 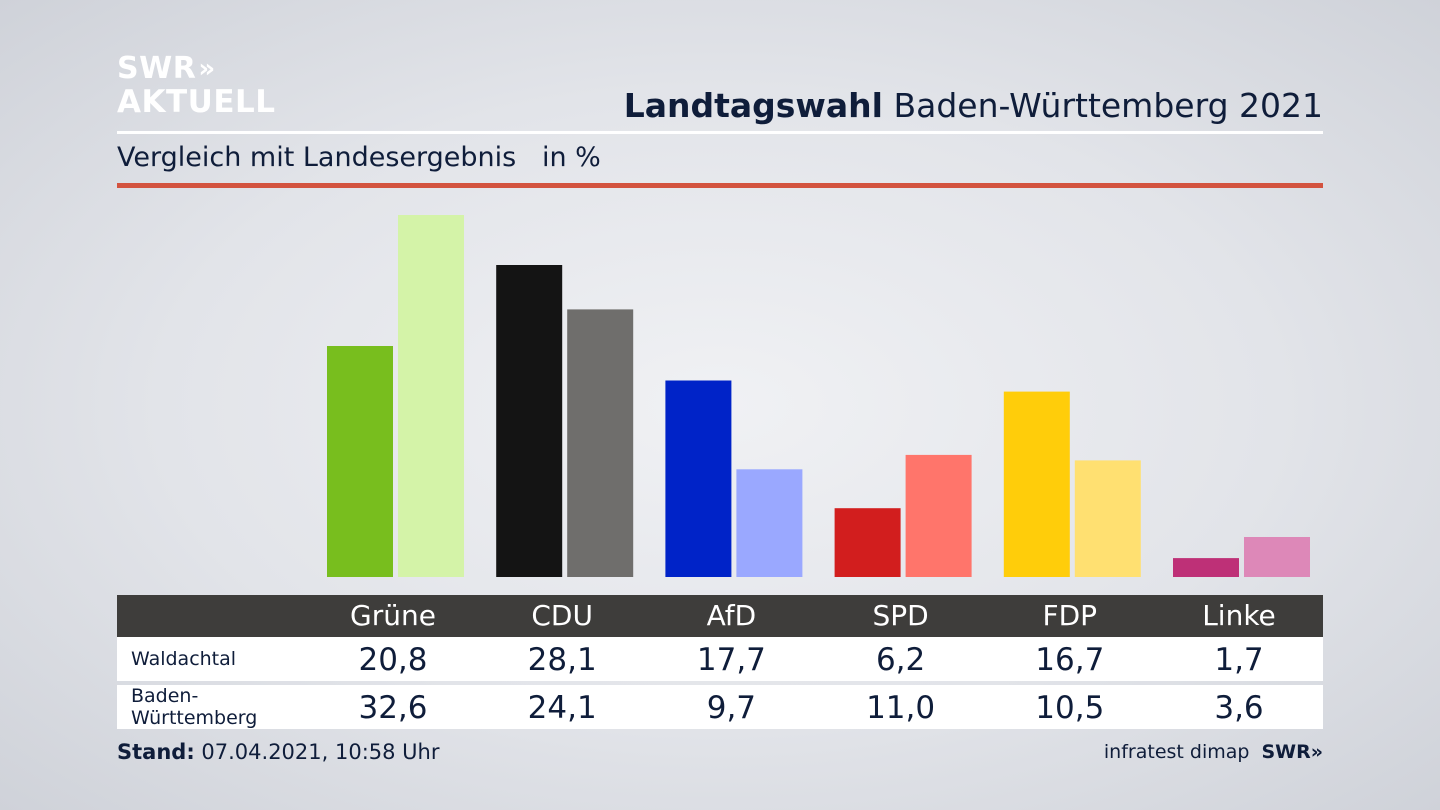 I want to click on table-cell-value: 20,8, so click(x=393, y=660).